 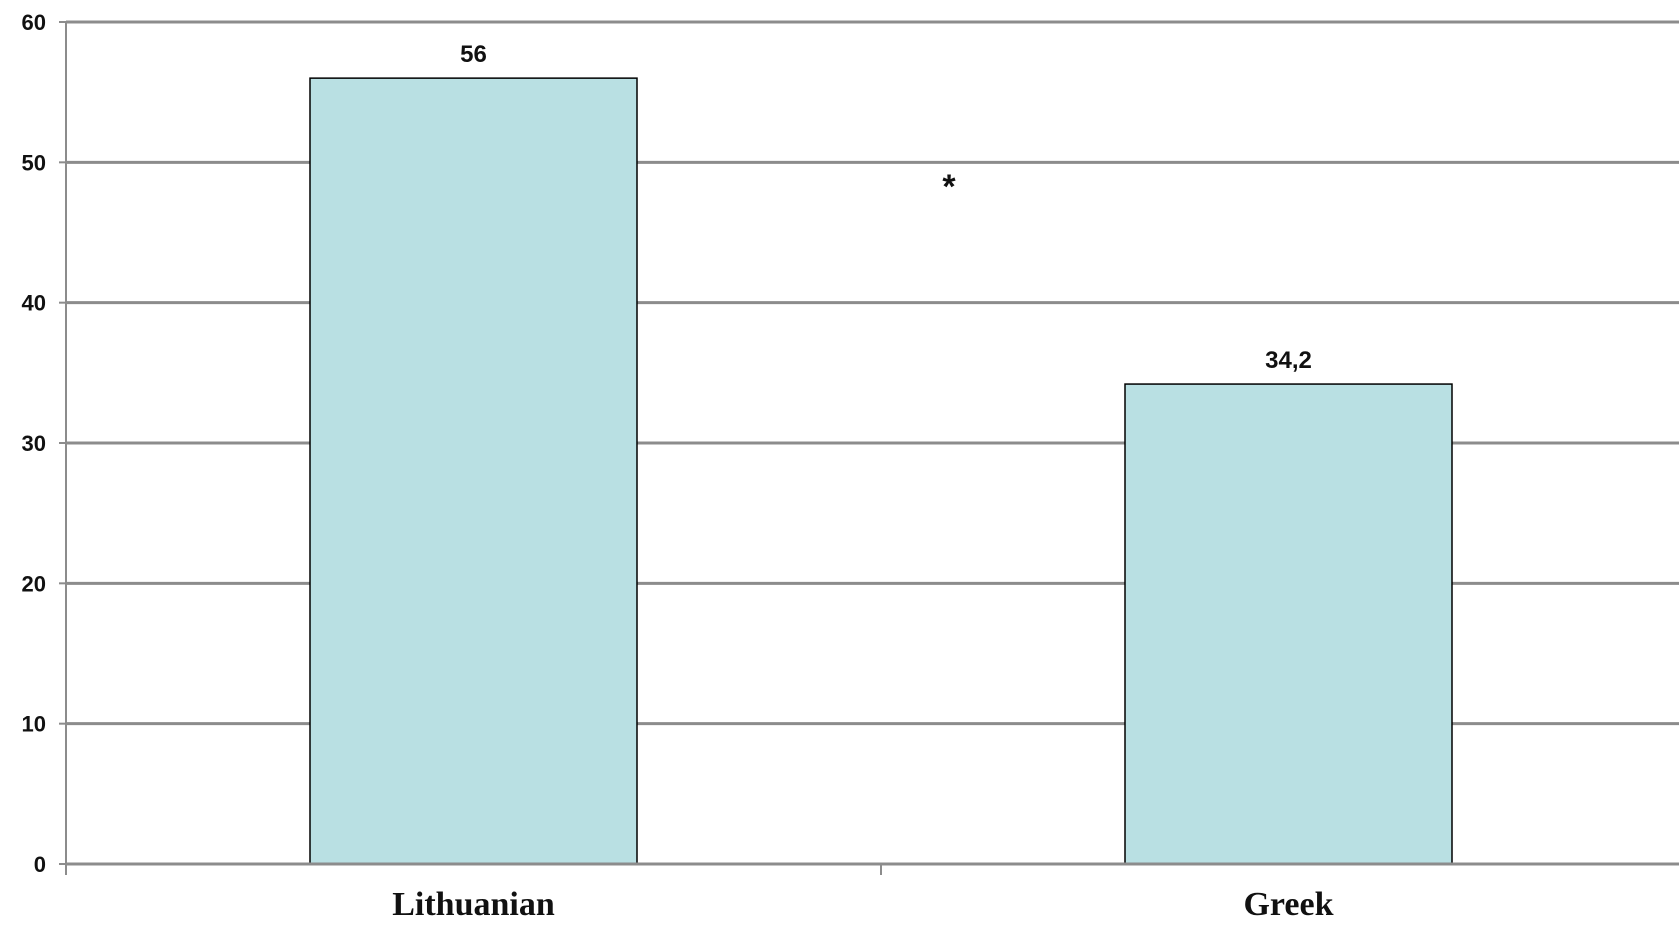 What do you see at coordinates (949, 187) in the screenshot?
I see `significance-annotation: *` at bounding box center [949, 187].